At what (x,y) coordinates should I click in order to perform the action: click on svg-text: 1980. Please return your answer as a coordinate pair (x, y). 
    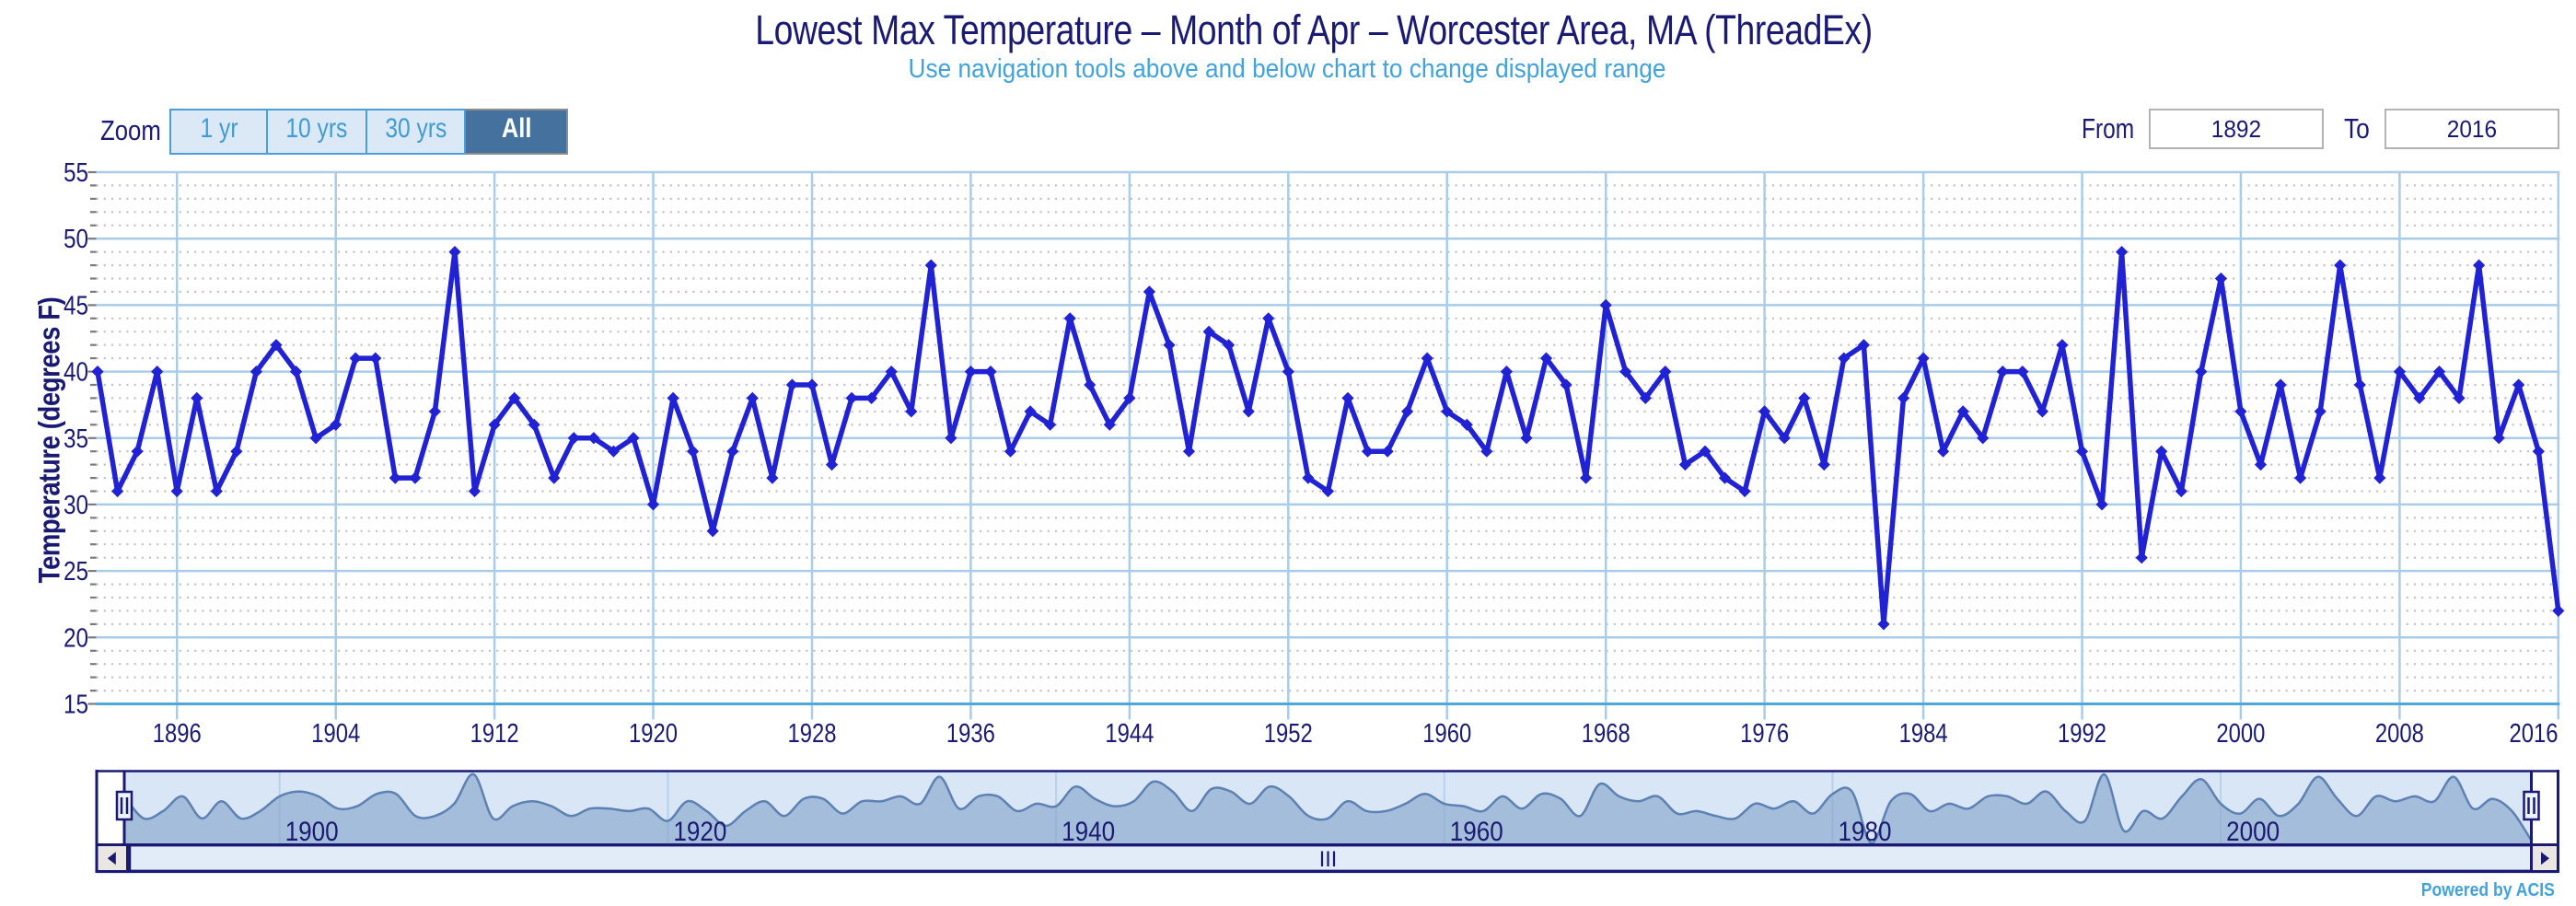
    Looking at the image, I should click on (1865, 832).